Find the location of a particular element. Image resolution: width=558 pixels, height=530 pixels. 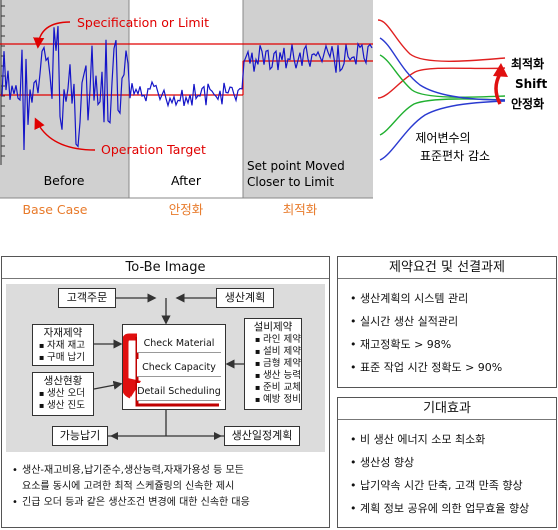

equipment-item: 금형 제약 is located at coordinates (278, 364).